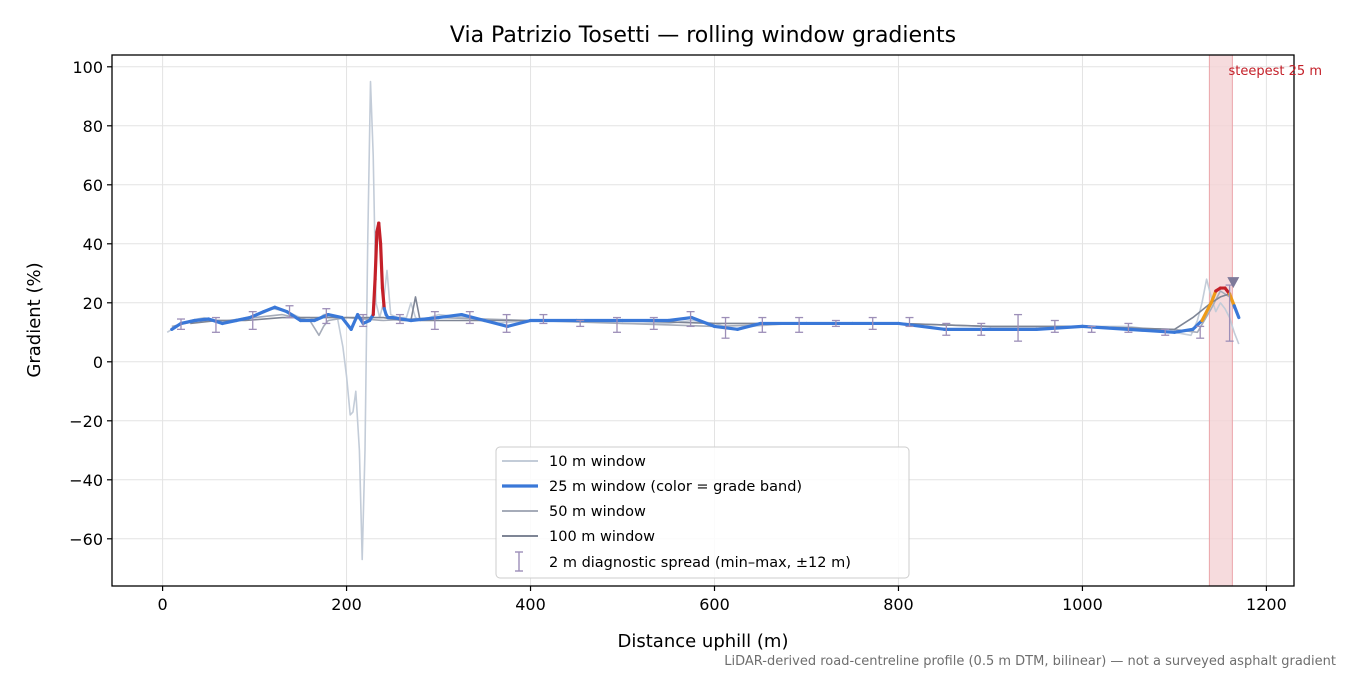 The image size is (1350, 675). What do you see at coordinates (675, 487) in the screenshot?
I see `legend-label-25m: 25 m window (color = grade band)` at bounding box center [675, 487].